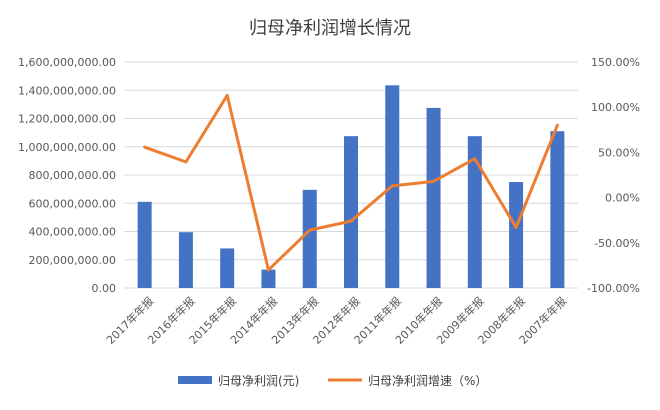  I want to click on left-tick-label: 1,600,000,000.00, so click(67, 62).